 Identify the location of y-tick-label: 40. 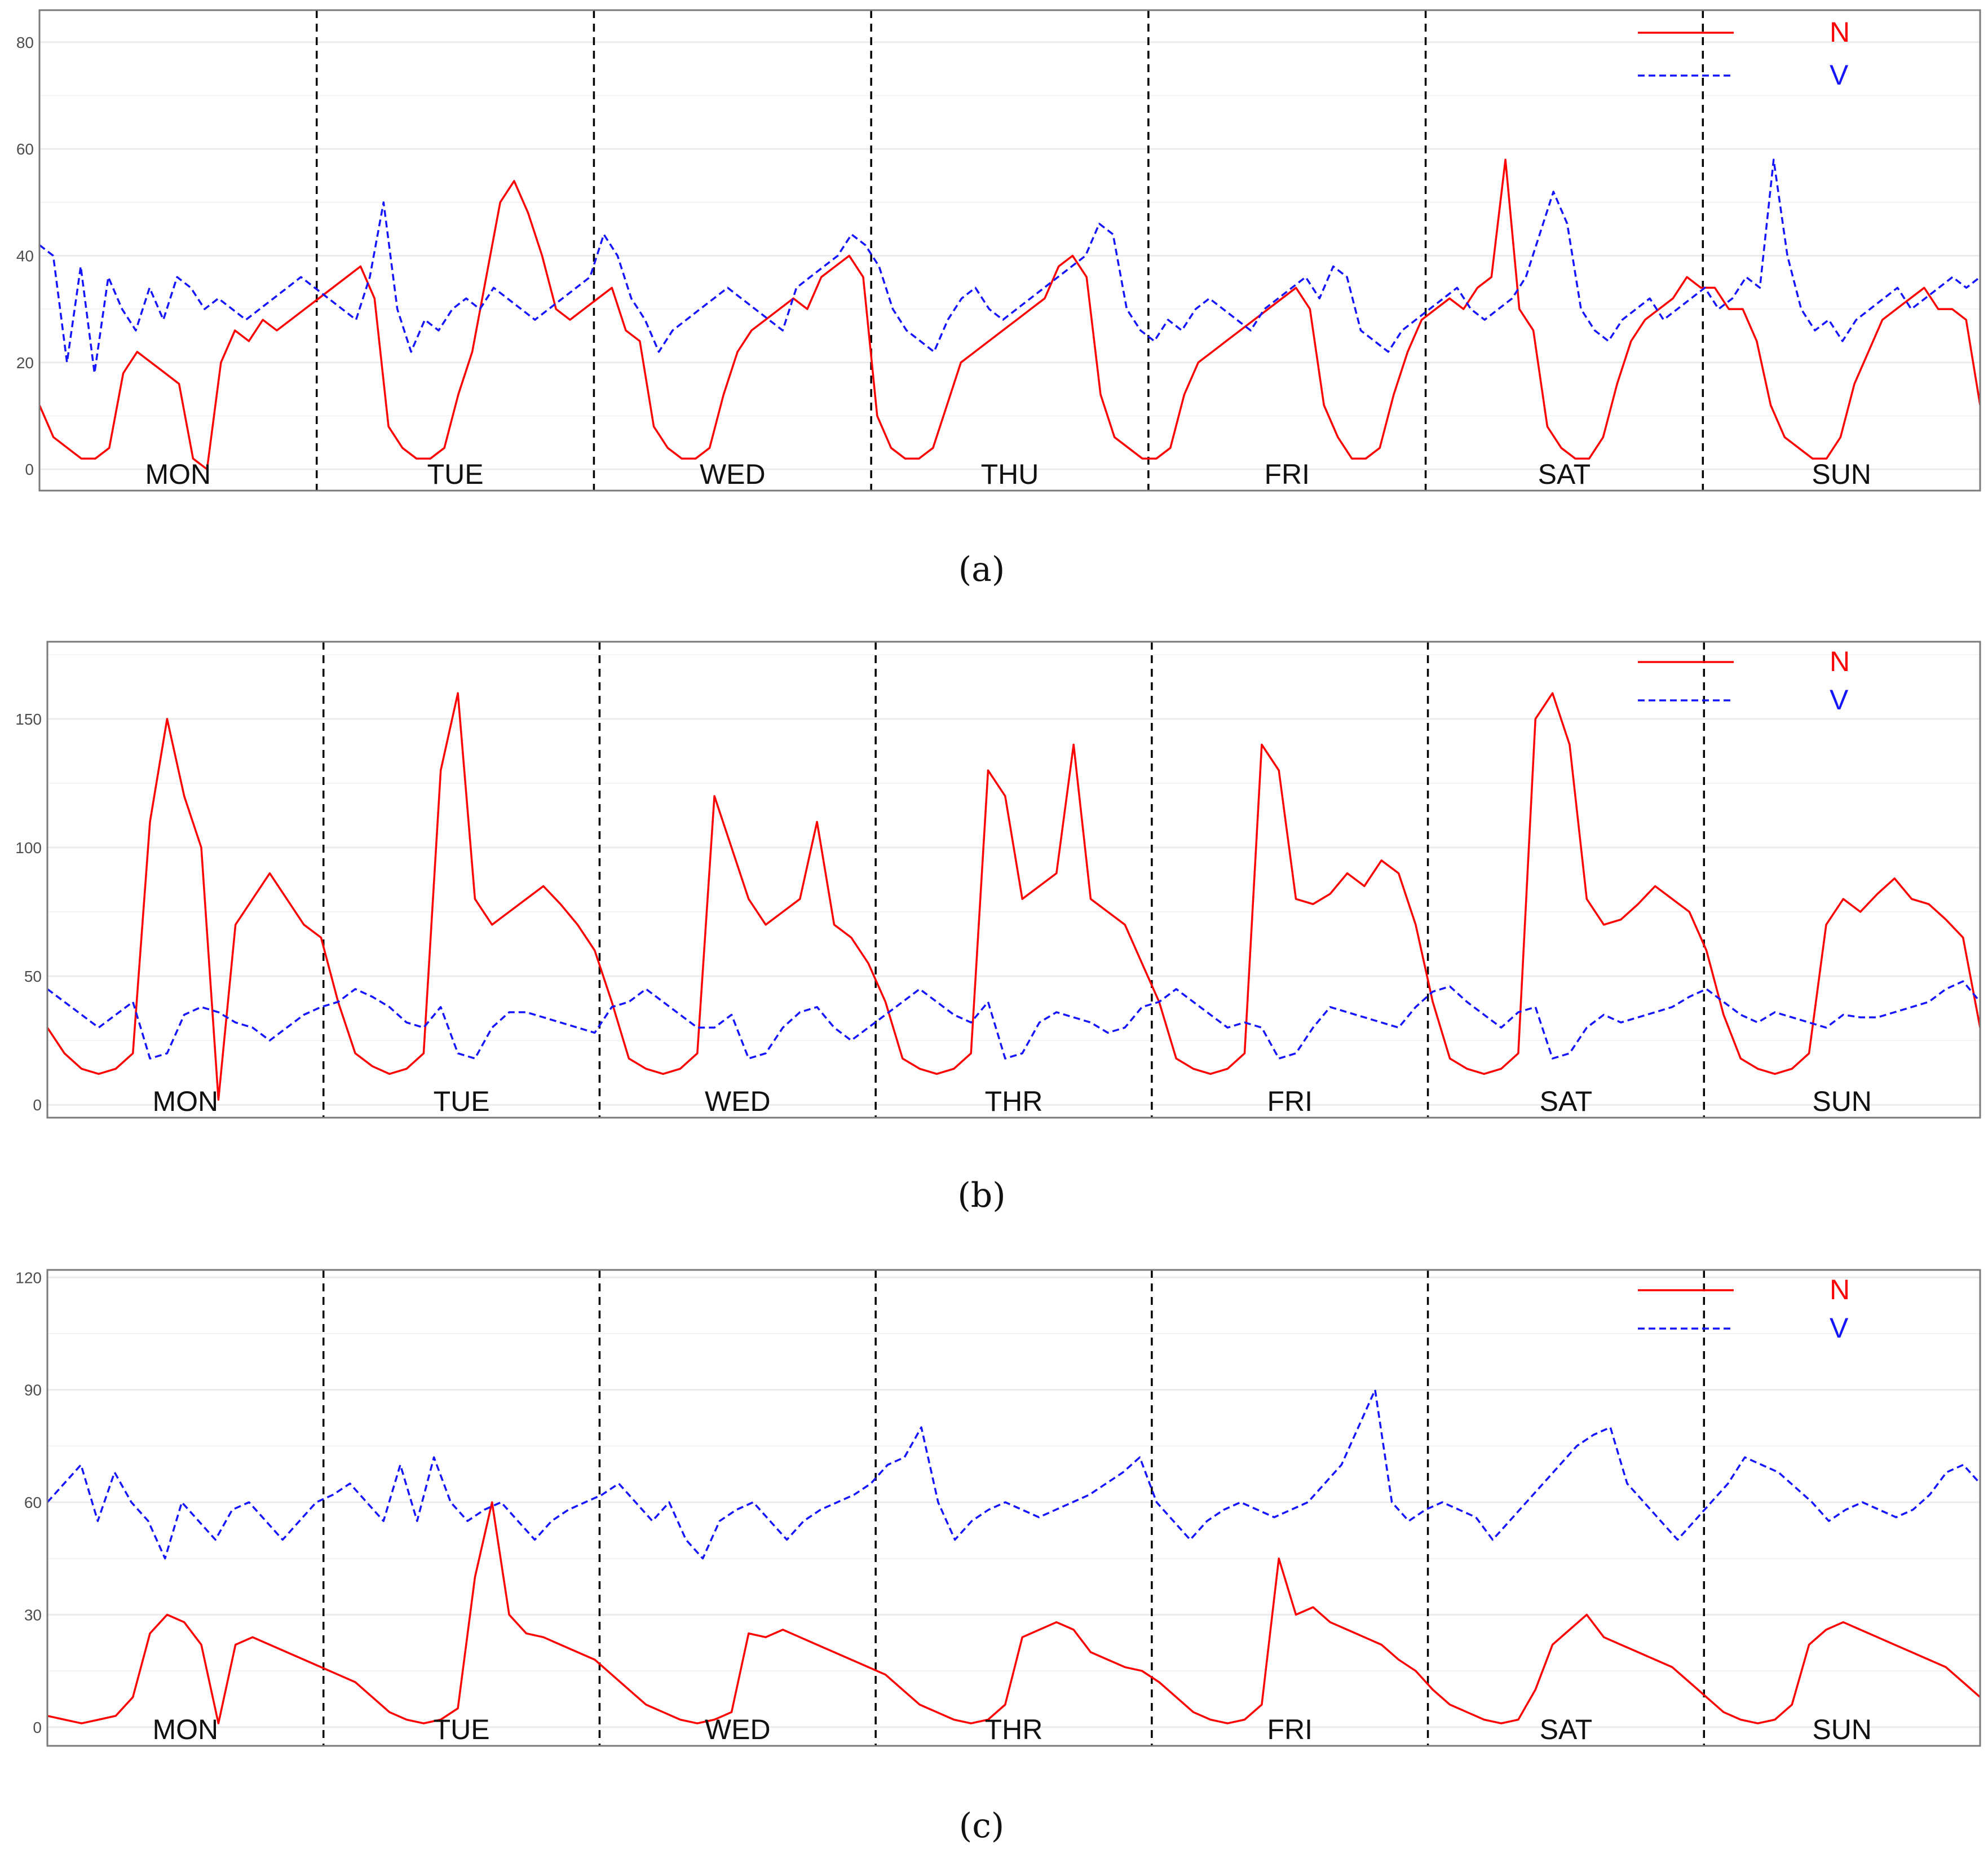
(25, 255).